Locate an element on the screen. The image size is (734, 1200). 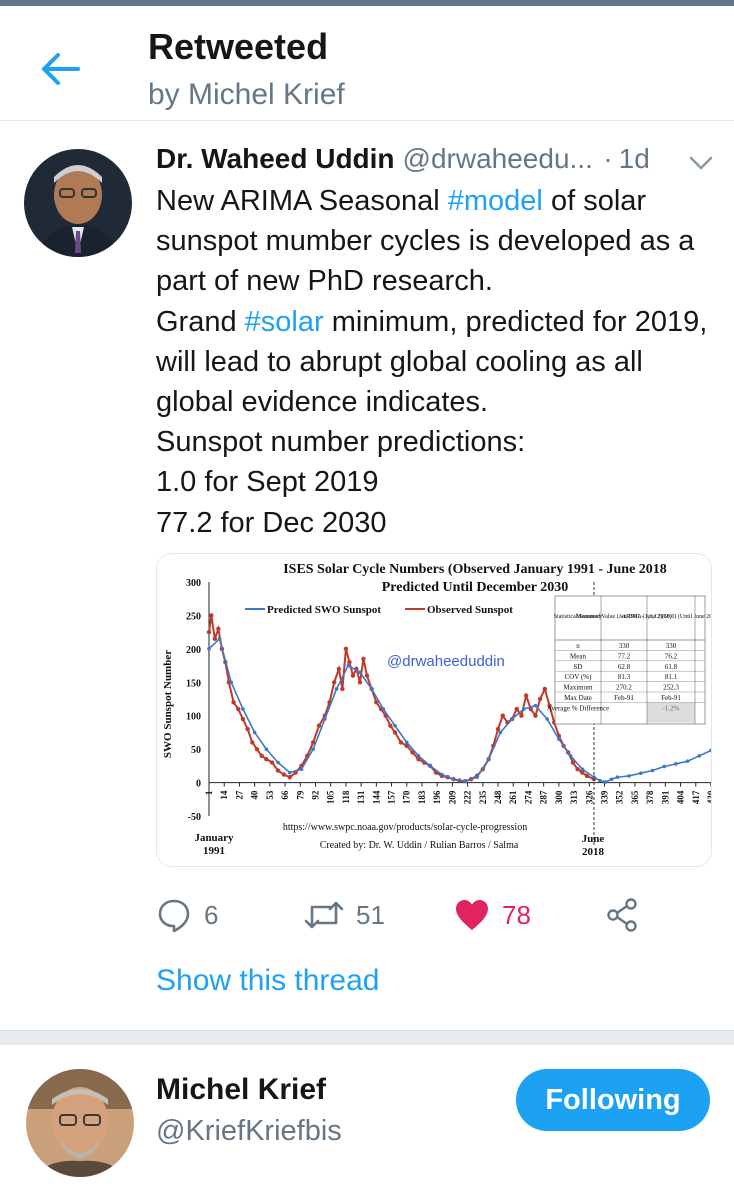
x-tick-label: 209 is located at coordinates (452, 797).